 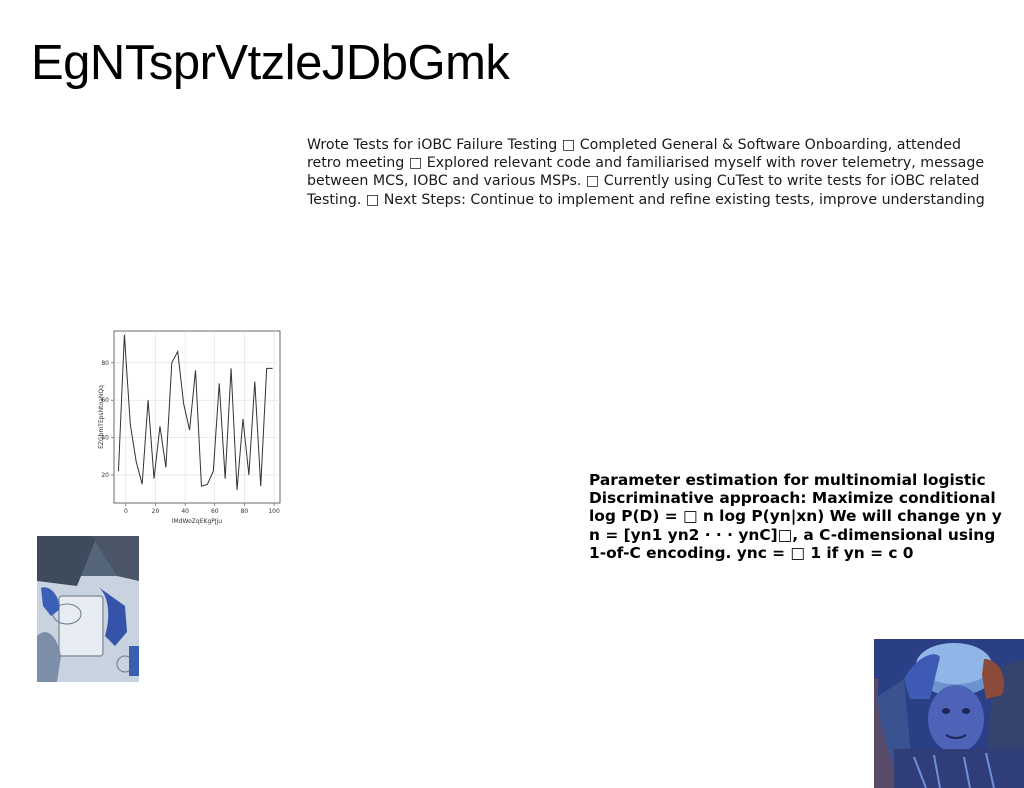 I want to click on photo-hands-tablet, so click(x=88, y=609).